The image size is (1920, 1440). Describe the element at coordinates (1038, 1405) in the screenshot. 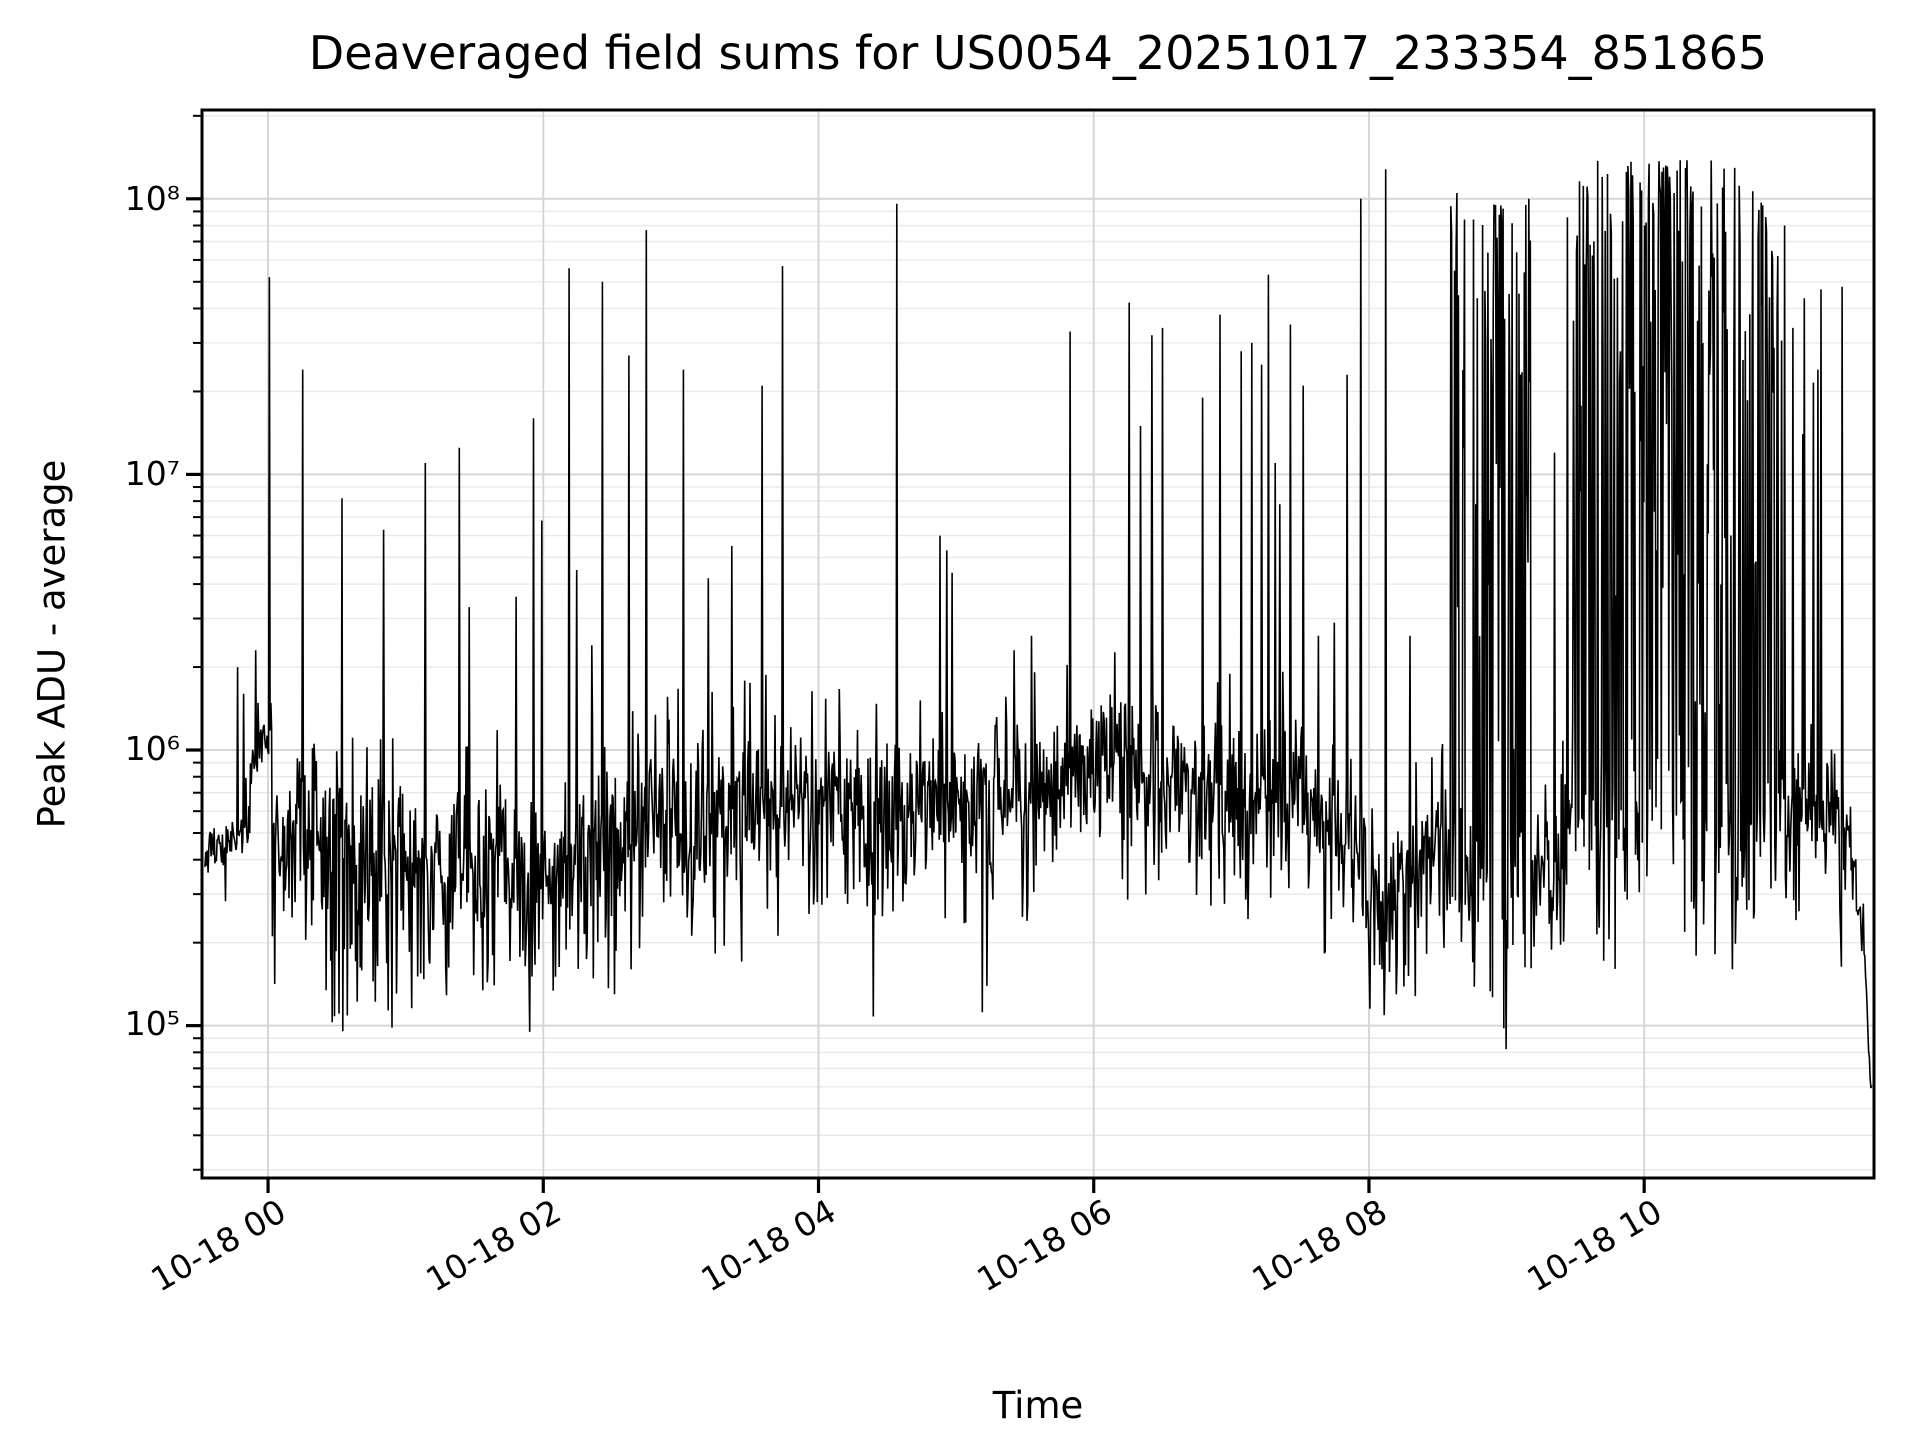

I see `x-axis-label: Time` at that location.